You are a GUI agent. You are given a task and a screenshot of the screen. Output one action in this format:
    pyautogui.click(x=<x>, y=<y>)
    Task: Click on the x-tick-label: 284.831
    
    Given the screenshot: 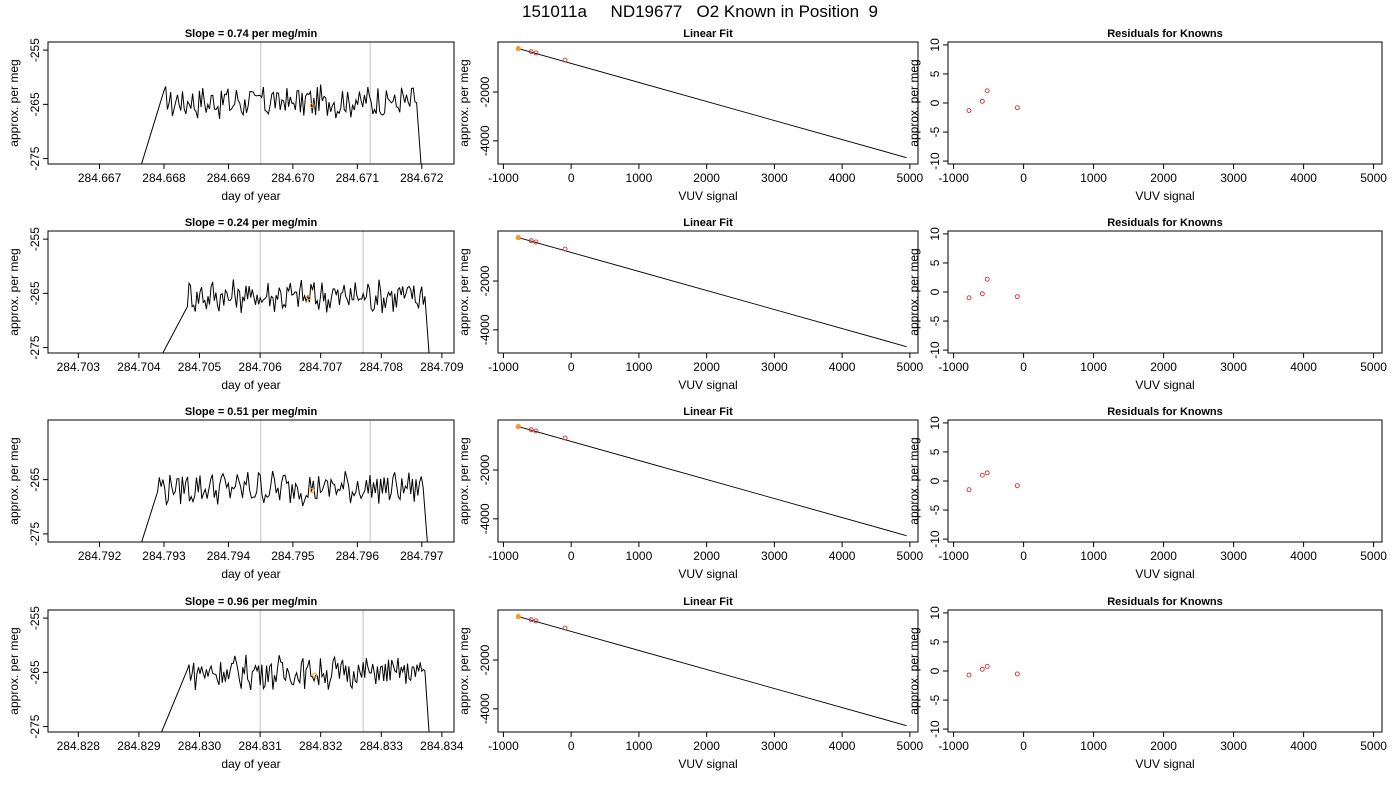 What is the action you would take?
    pyautogui.click(x=260, y=746)
    